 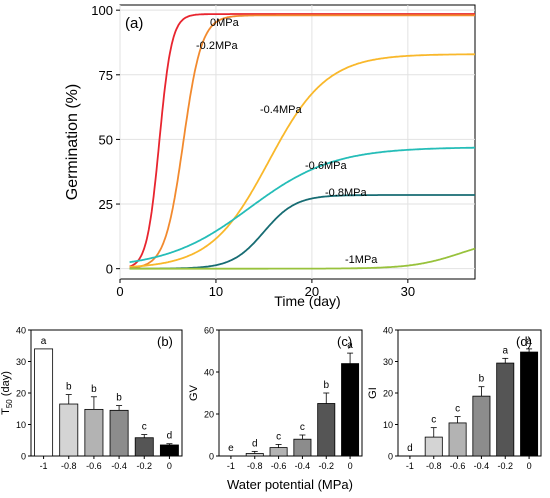 What do you see at coordinates (165, 341) in the screenshot?
I see `panel-label-b: (b)` at bounding box center [165, 341].